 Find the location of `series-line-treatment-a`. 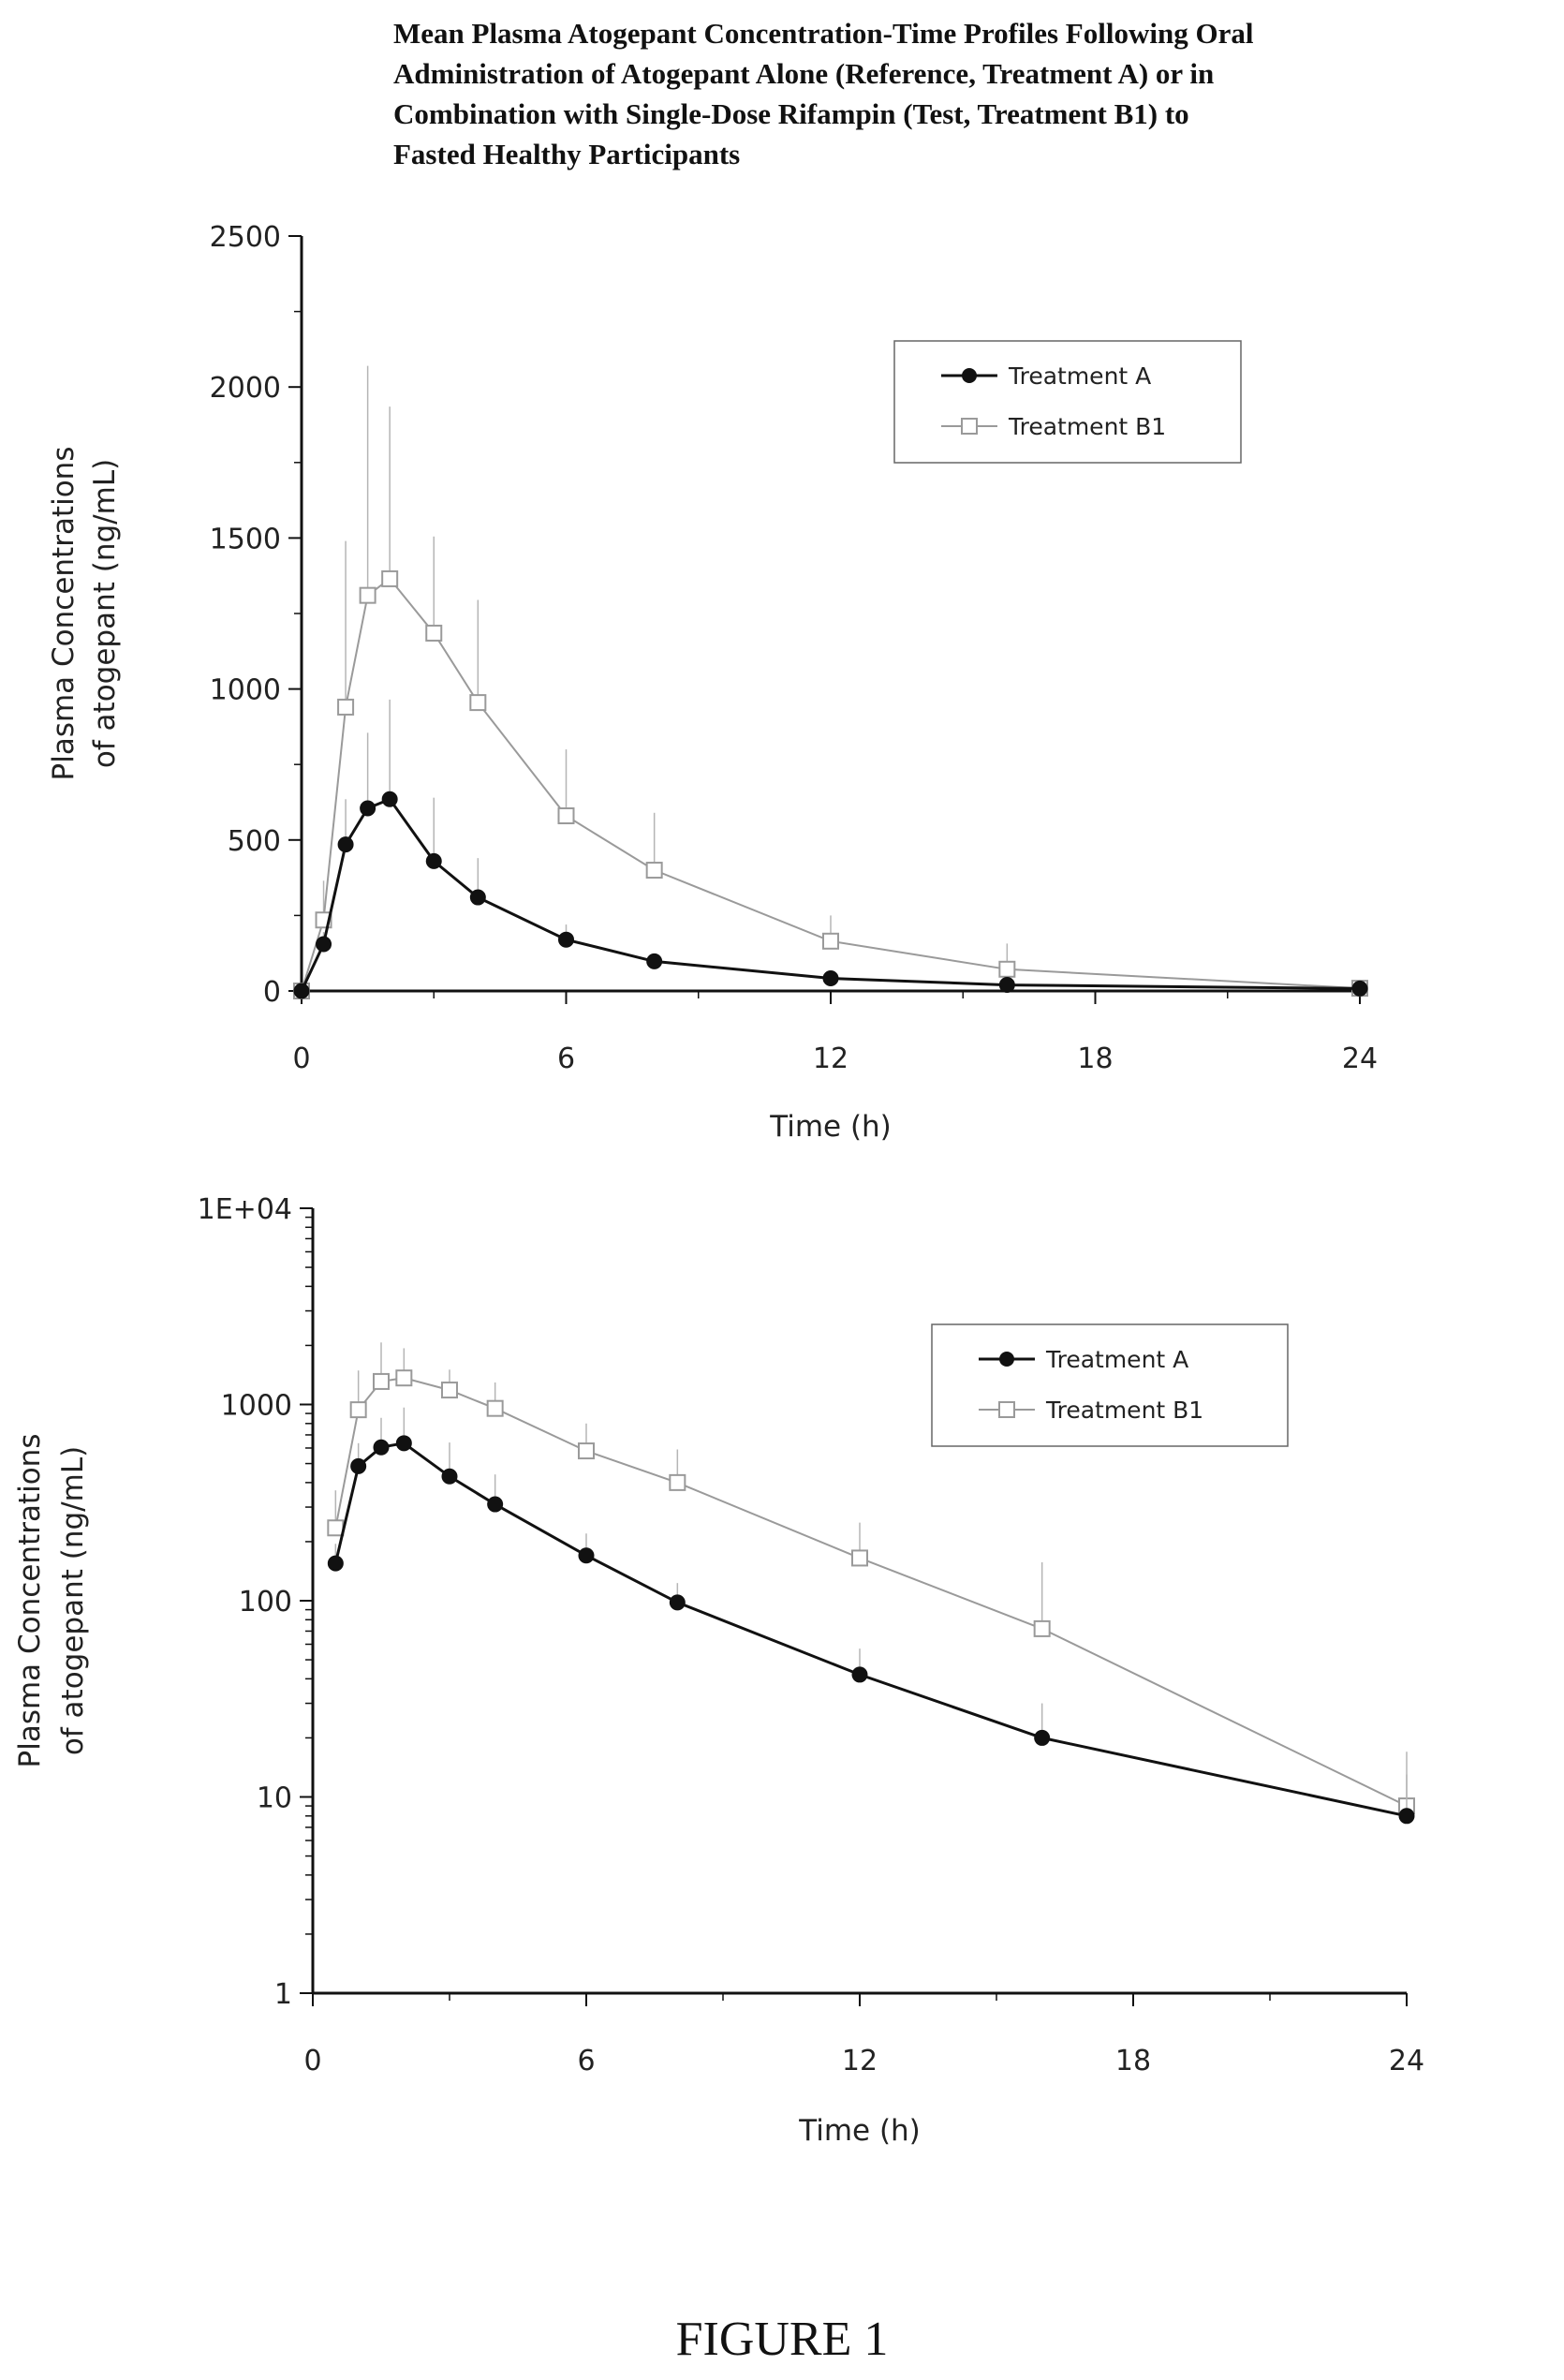

series-line-treatment-a is located at coordinates (830, 894).